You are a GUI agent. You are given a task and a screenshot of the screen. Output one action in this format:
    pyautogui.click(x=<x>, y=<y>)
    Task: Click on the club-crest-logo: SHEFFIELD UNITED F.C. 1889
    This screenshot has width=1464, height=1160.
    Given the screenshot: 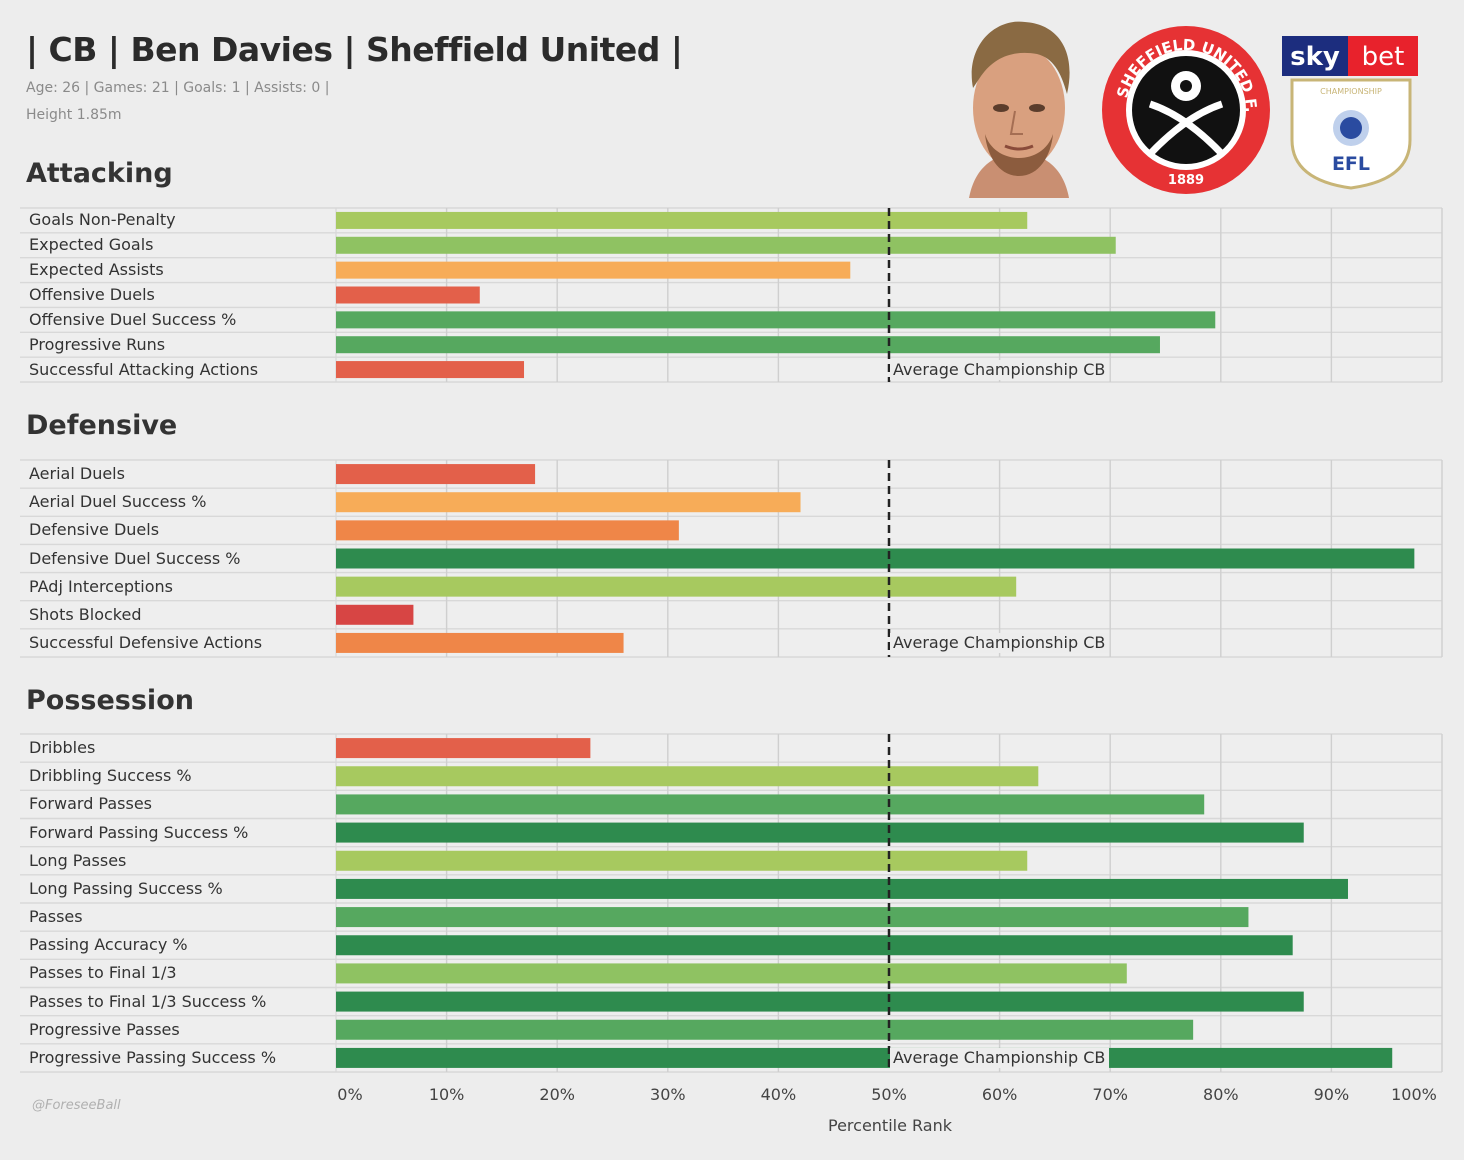 What is the action you would take?
    pyautogui.click(x=1185, y=109)
    